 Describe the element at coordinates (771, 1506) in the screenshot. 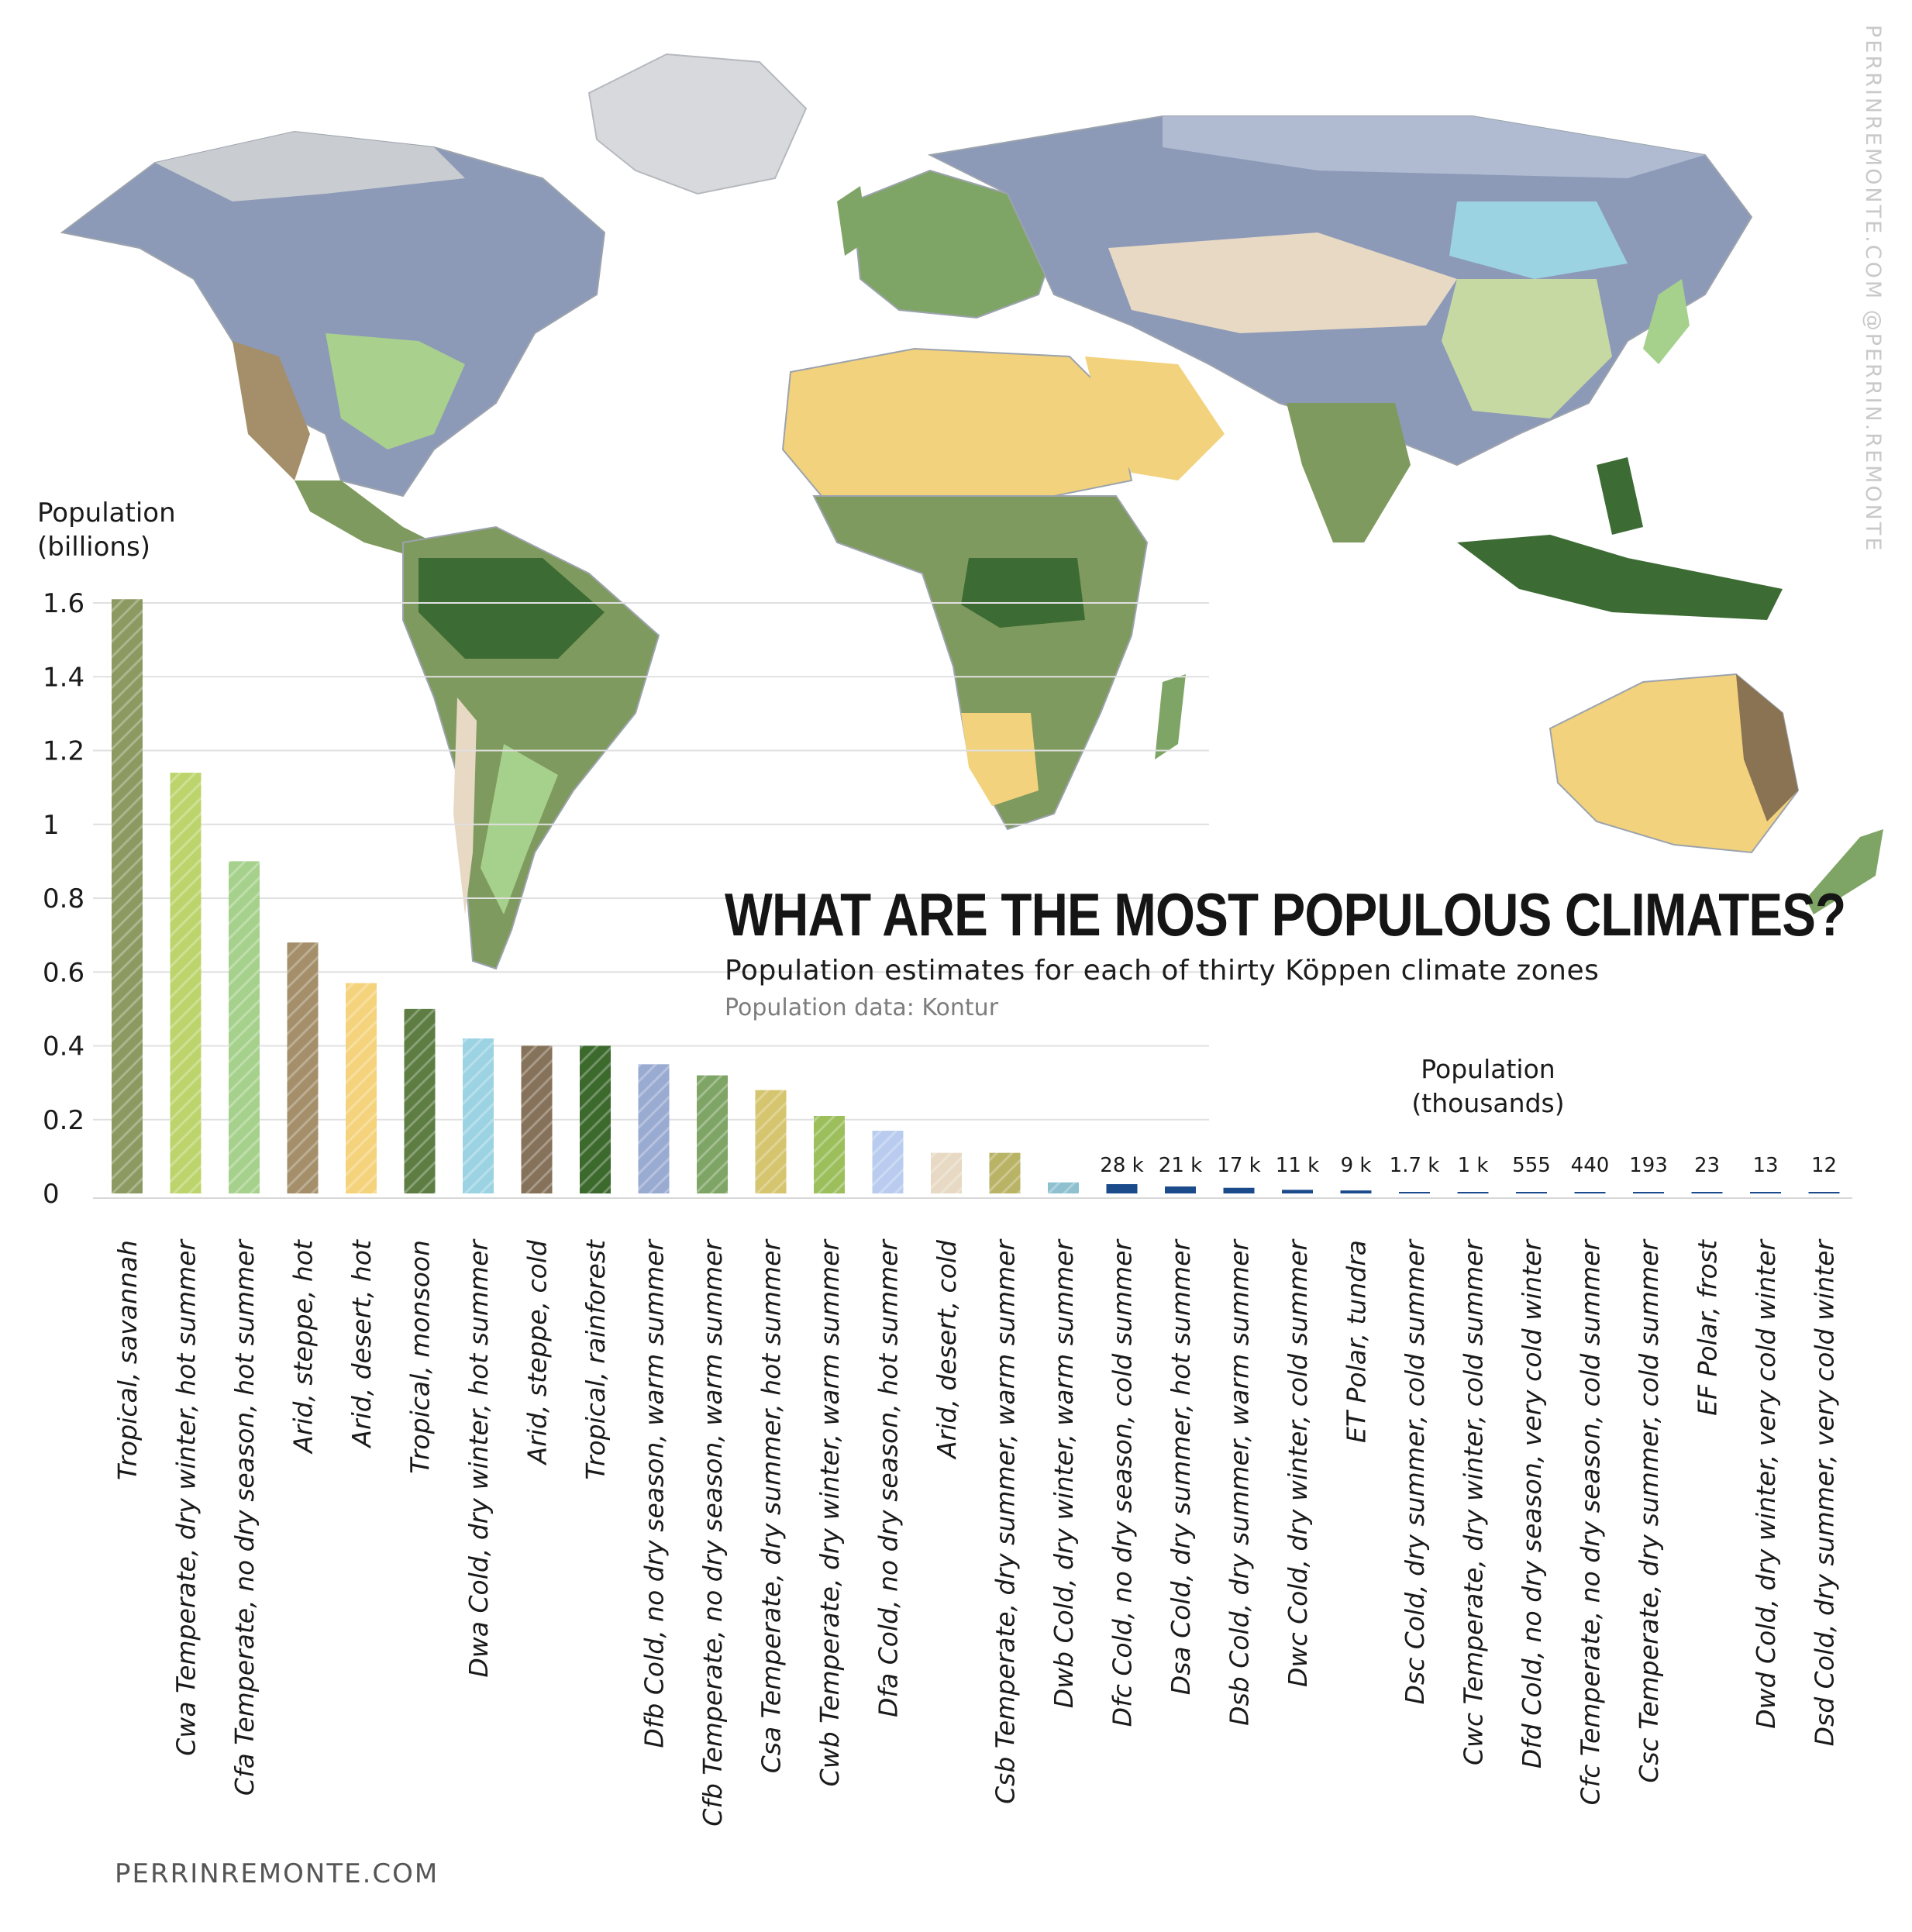

I see `x-tick-label: Csa Temperate, dry summer, hot summer` at that location.